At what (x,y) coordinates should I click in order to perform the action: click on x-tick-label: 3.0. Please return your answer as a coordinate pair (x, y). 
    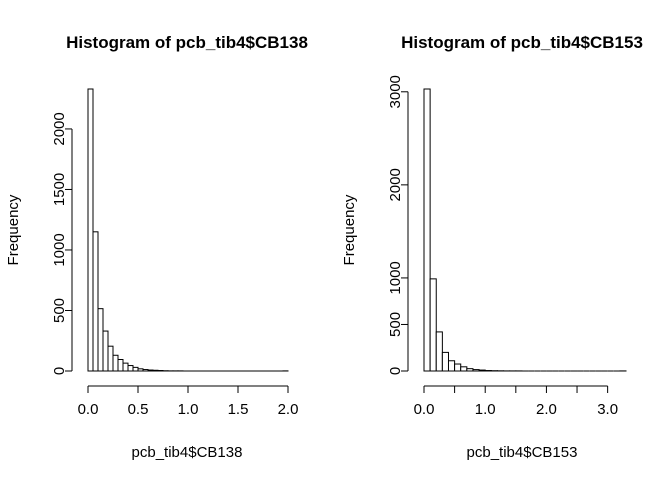
    Looking at the image, I should click on (607, 409).